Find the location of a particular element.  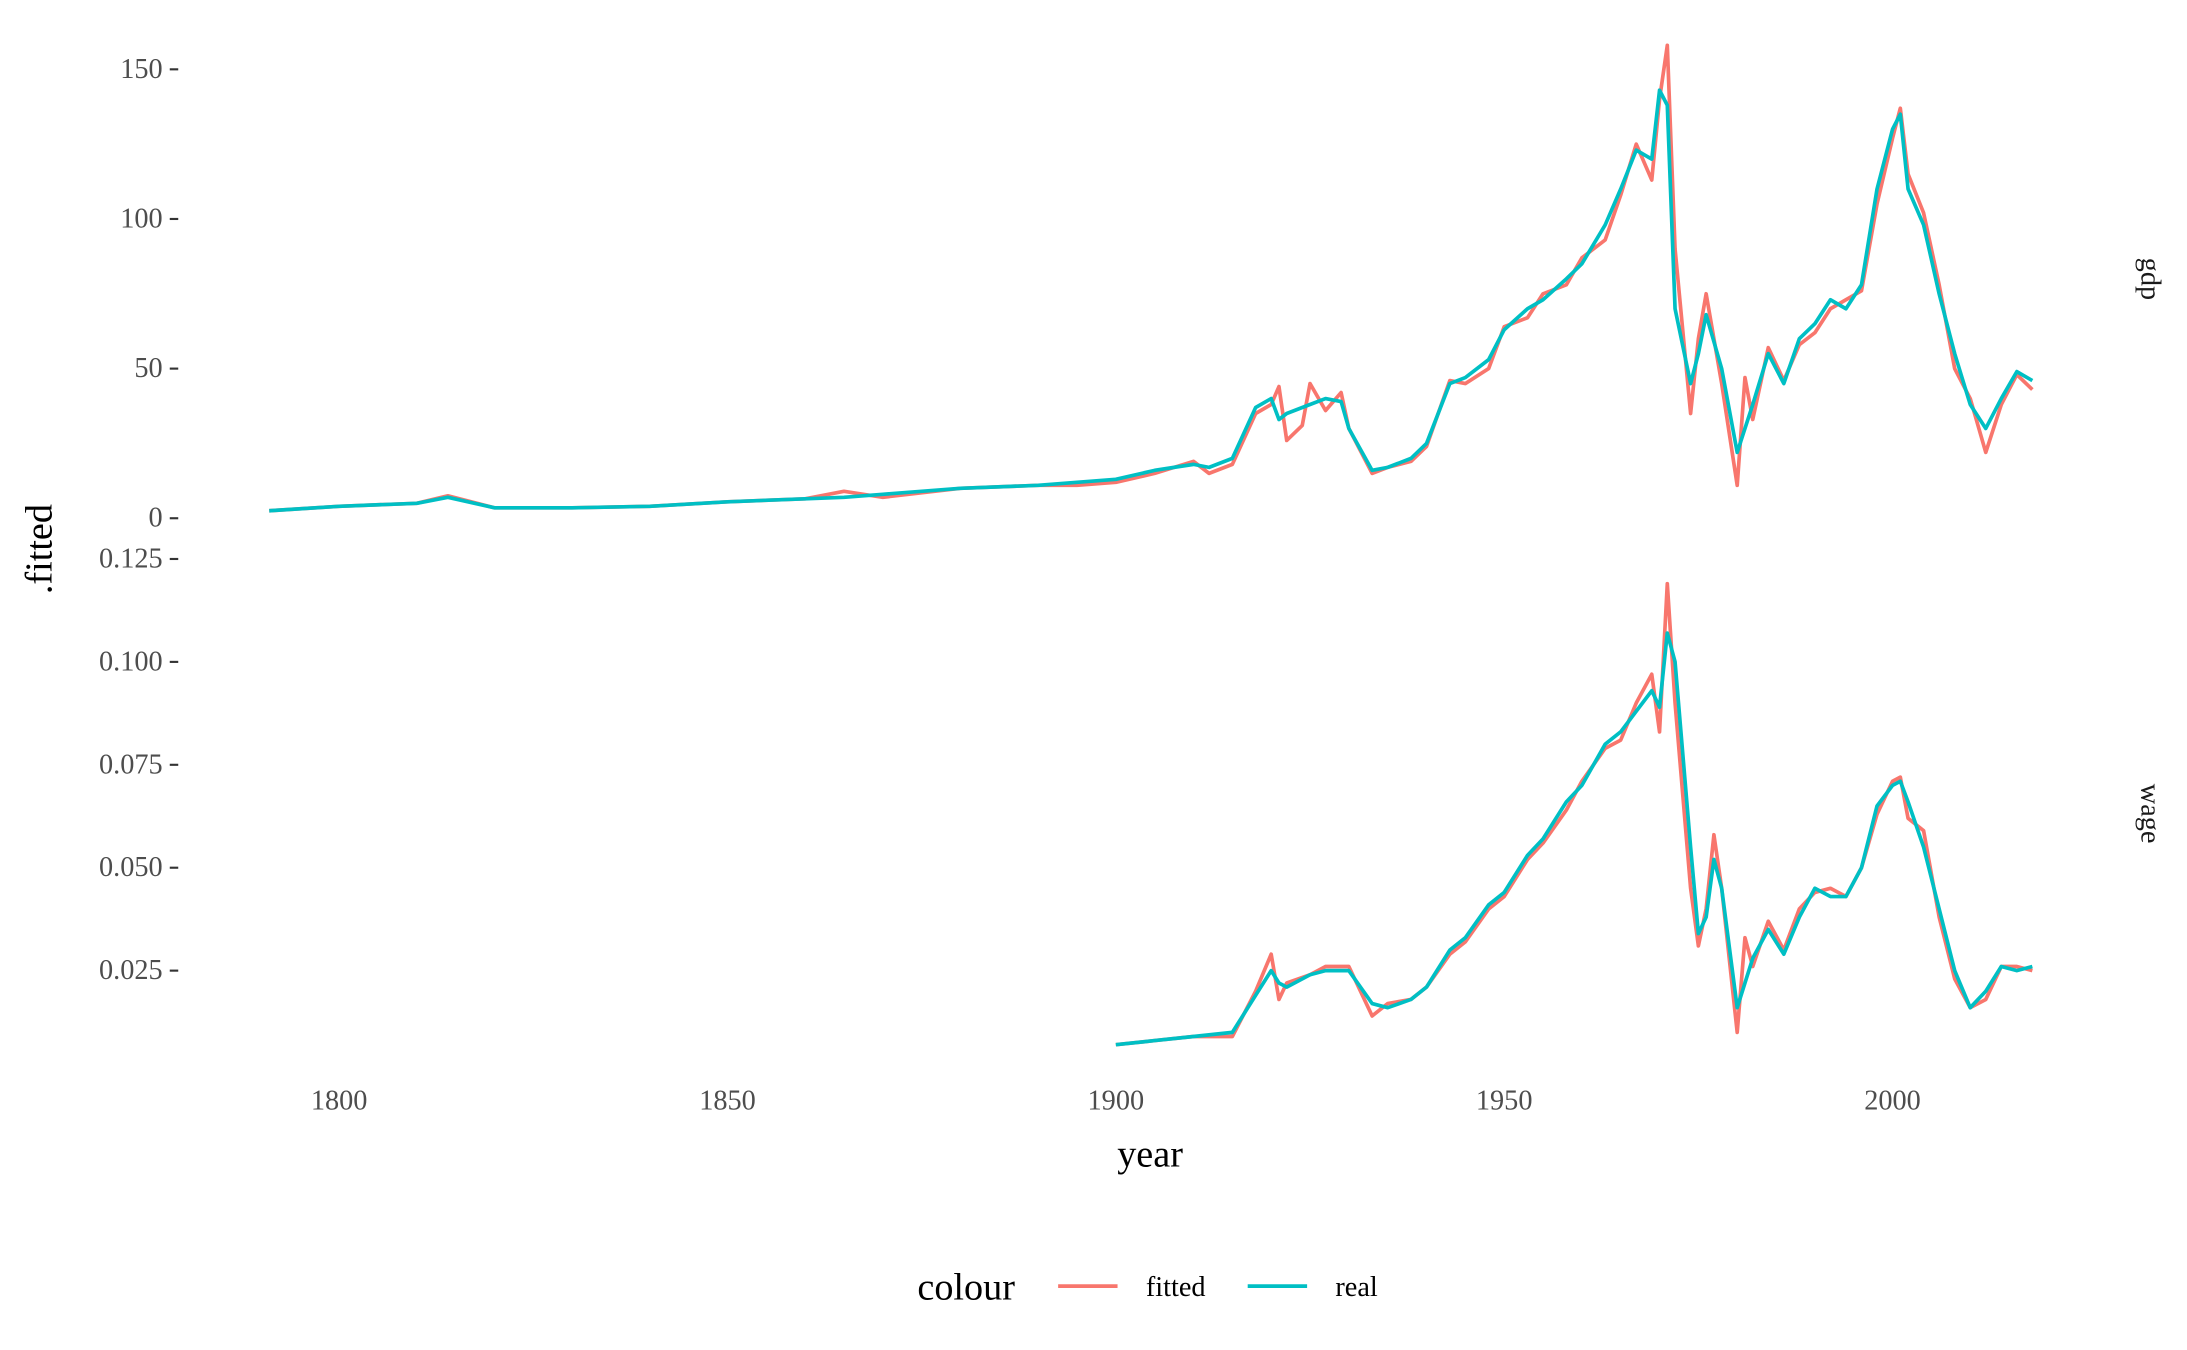

y-axis-title: .fitted is located at coordinates (40, 549).